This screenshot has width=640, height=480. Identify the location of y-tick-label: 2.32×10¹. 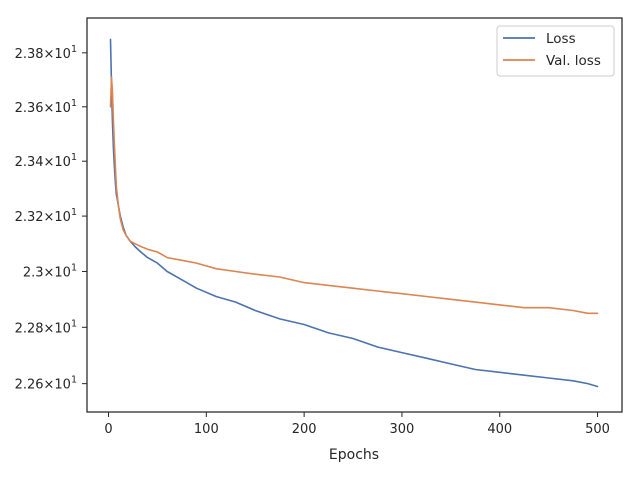
(46, 216).